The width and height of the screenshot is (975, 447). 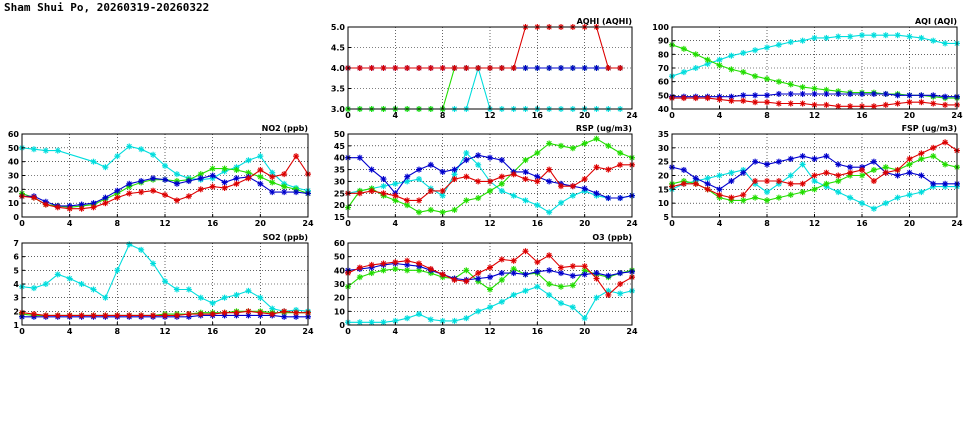 What do you see at coordinates (340, 243) in the screenshot?
I see `y-tick-label: 60` at bounding box center [340, 243].